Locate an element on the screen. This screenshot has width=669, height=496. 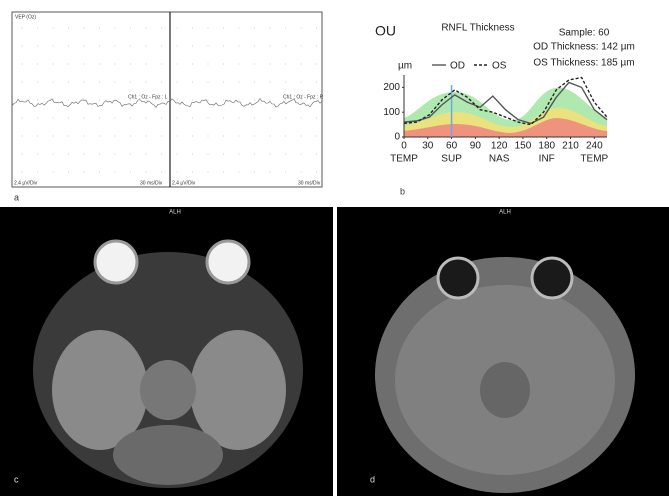
x-tick-label: 0 is located at coordinates (404, 146).